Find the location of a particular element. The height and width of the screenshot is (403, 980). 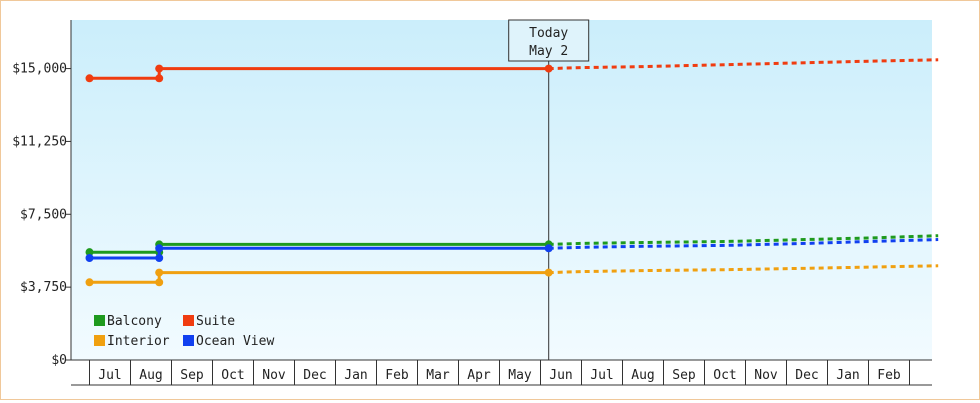

y-tick-label: $3,750 is located at coordinates (43, 287).